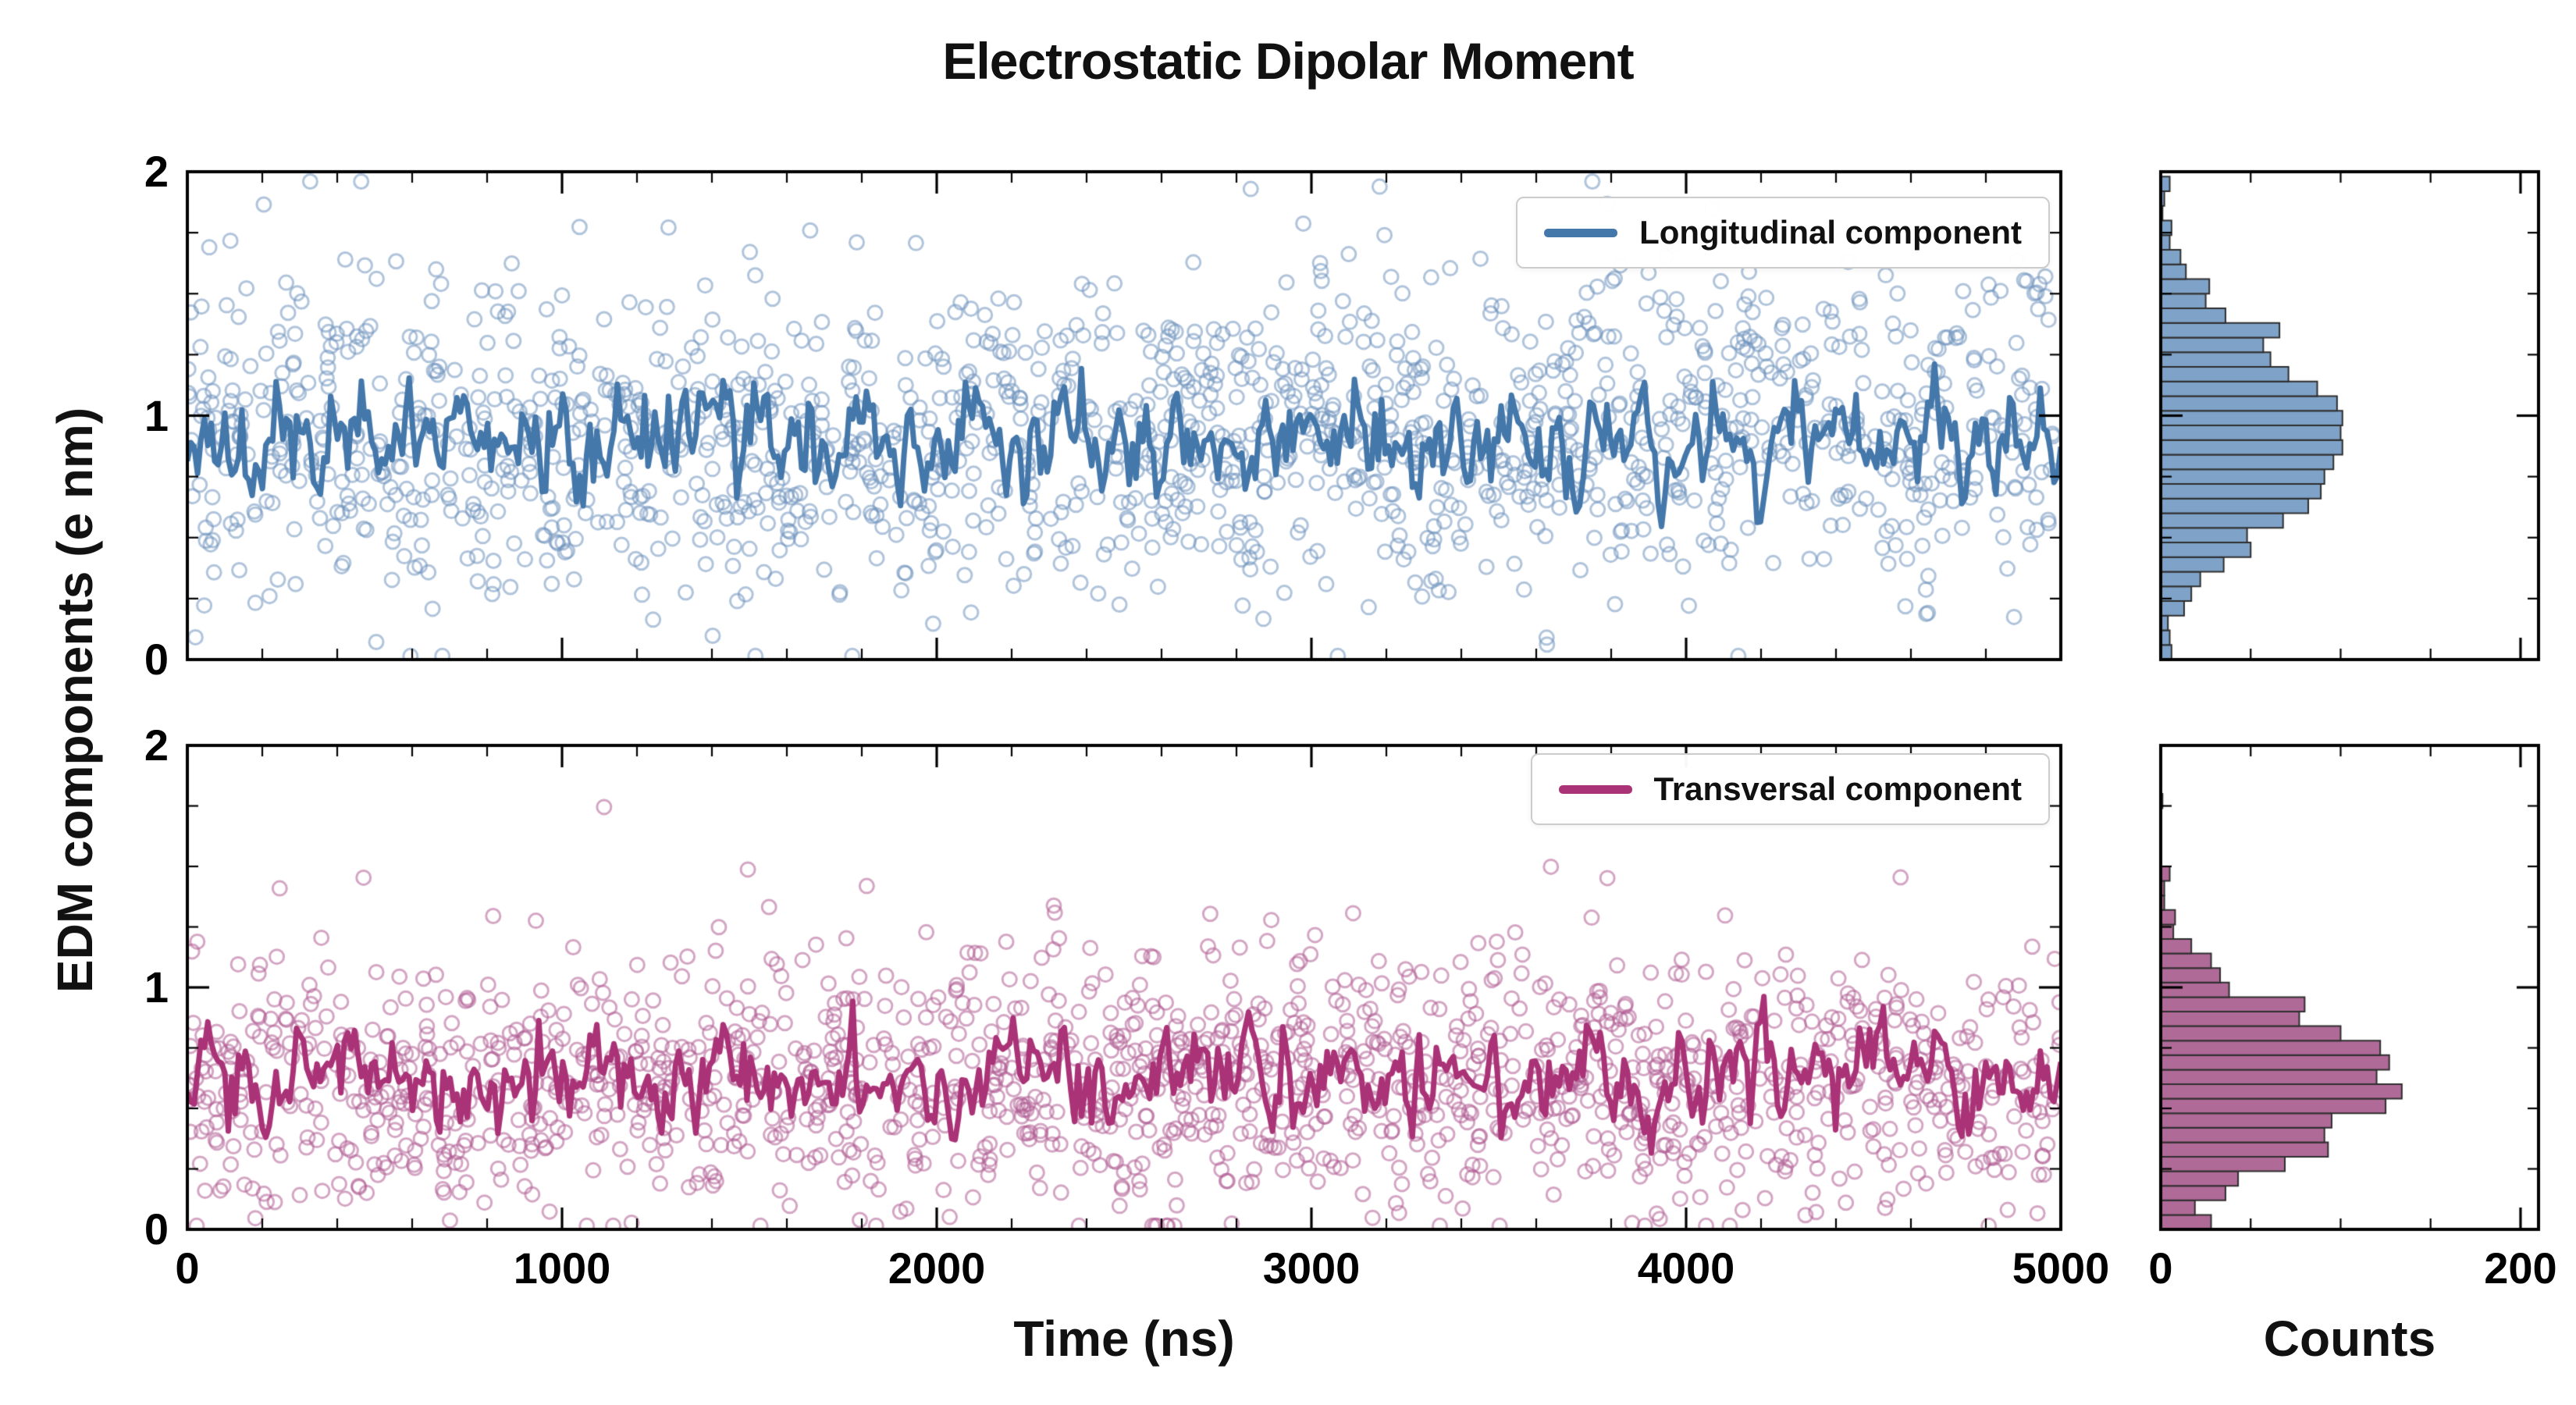  What do you see at coordinates (1830, 233) in the screenshot?
I see `legend-label-longitudinal: Longitudinal component` at bounding box center [1830, 233].